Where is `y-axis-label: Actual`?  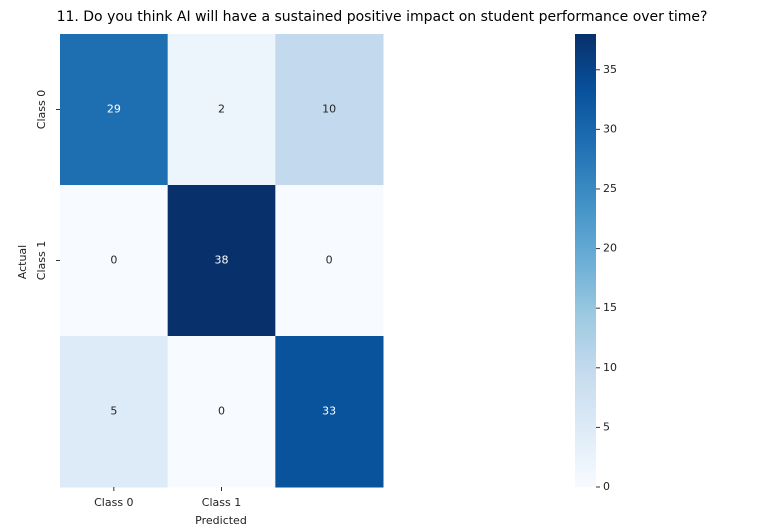
y-axis-label: Actual is located at coordinates (22, 262).